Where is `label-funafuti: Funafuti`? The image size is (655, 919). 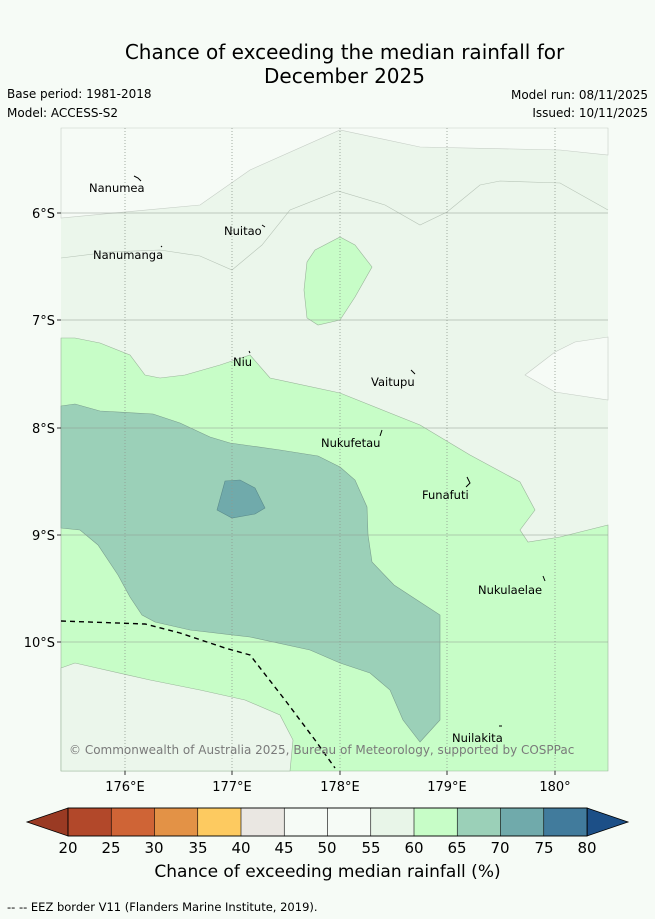
label-funafuti: Funafuti is located at coordinates (445, 495).